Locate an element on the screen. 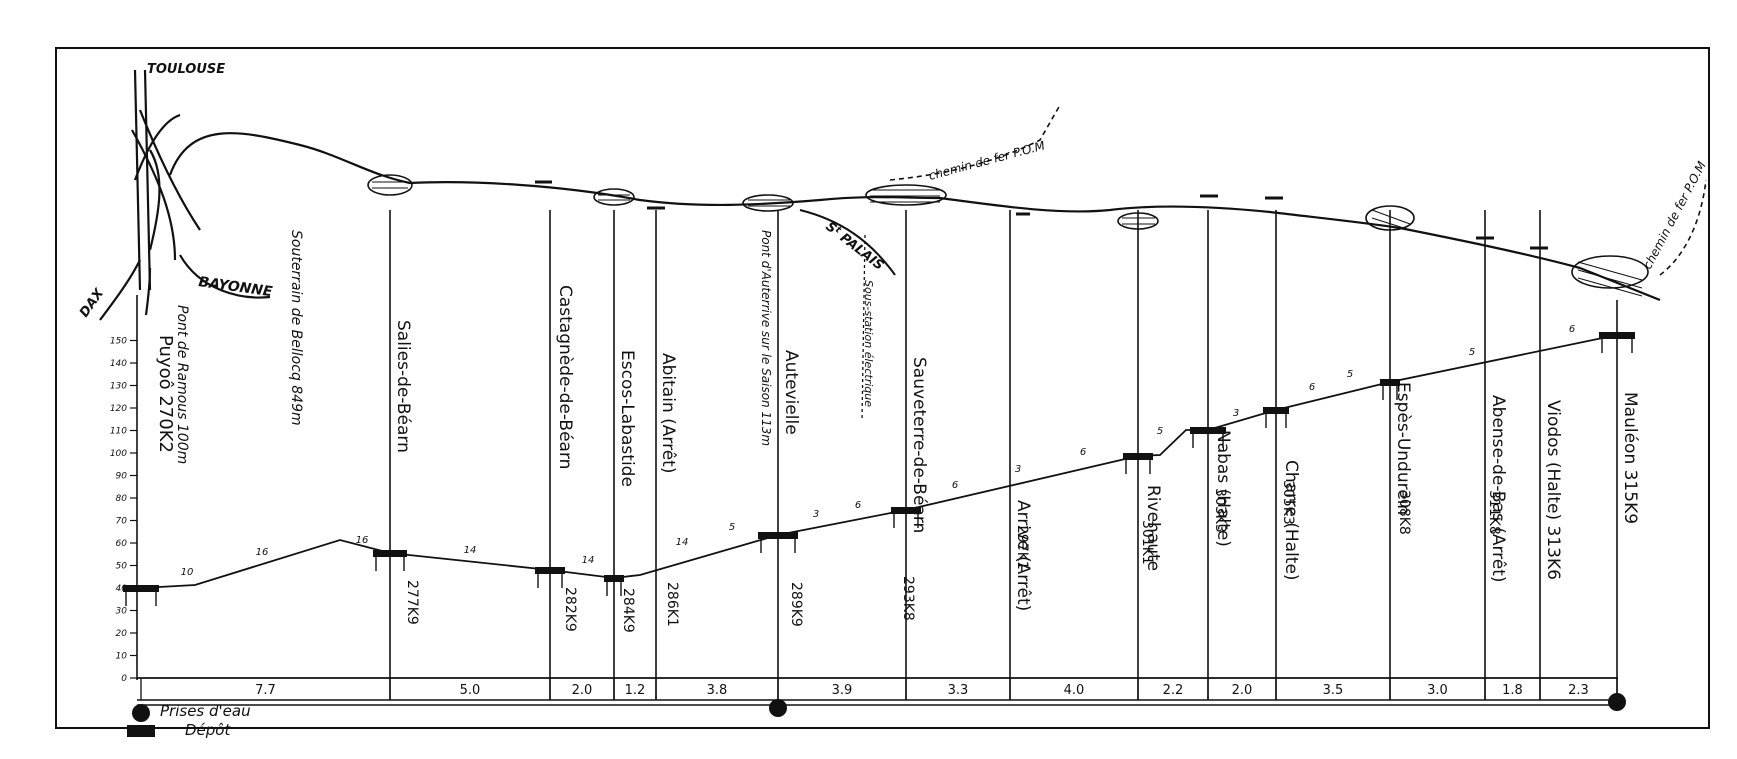 The height and width of the screenshot is (759, 1737). station-name: Escos-Labastide is located at coordinates (627, 418).